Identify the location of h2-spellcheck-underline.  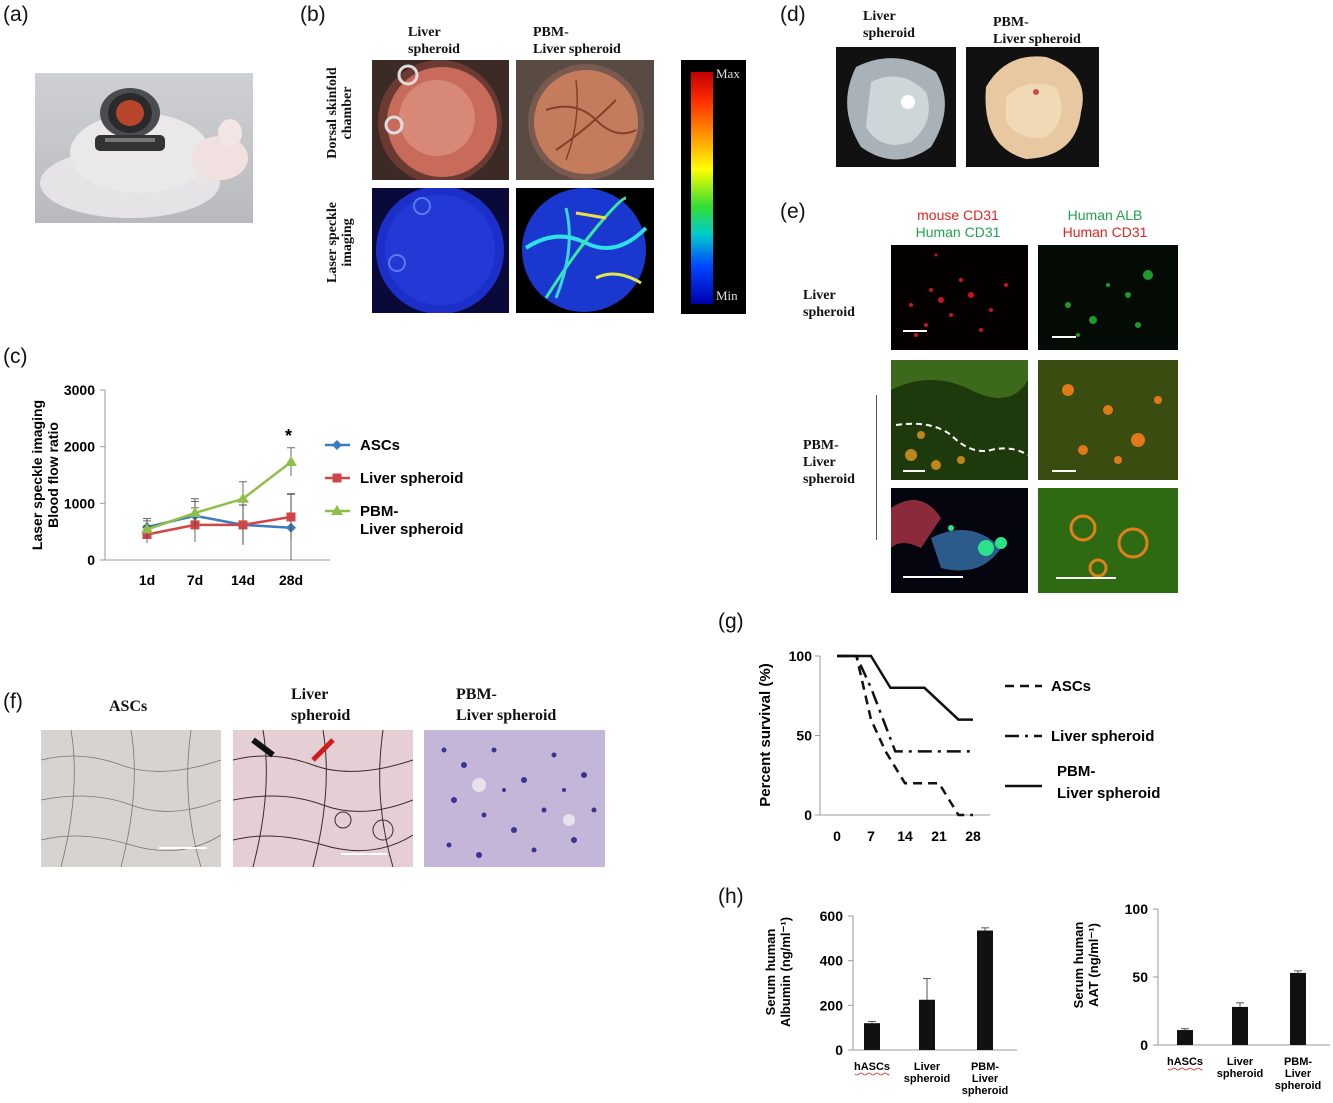
(1185, 1069).